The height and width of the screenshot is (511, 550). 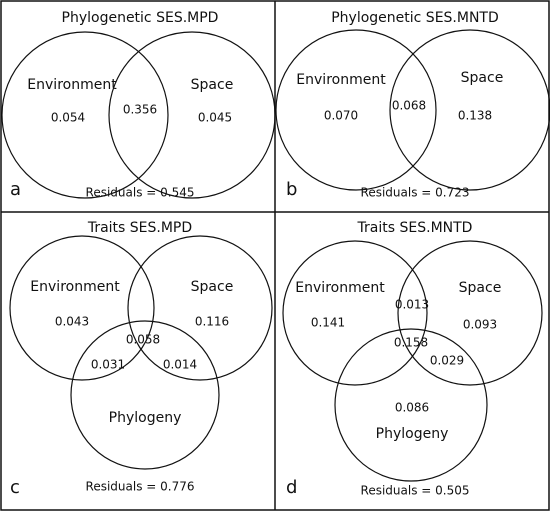 I want to click on residuals: Residuals = 0.505, so click(x=415, y=491).